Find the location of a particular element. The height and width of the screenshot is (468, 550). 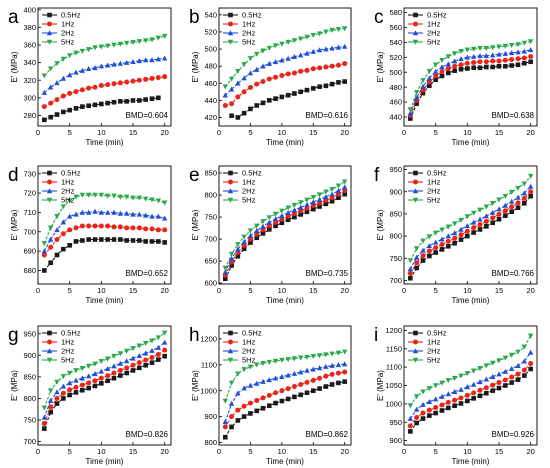

legend-label: 2Hz is located at coordinates (249, 351).